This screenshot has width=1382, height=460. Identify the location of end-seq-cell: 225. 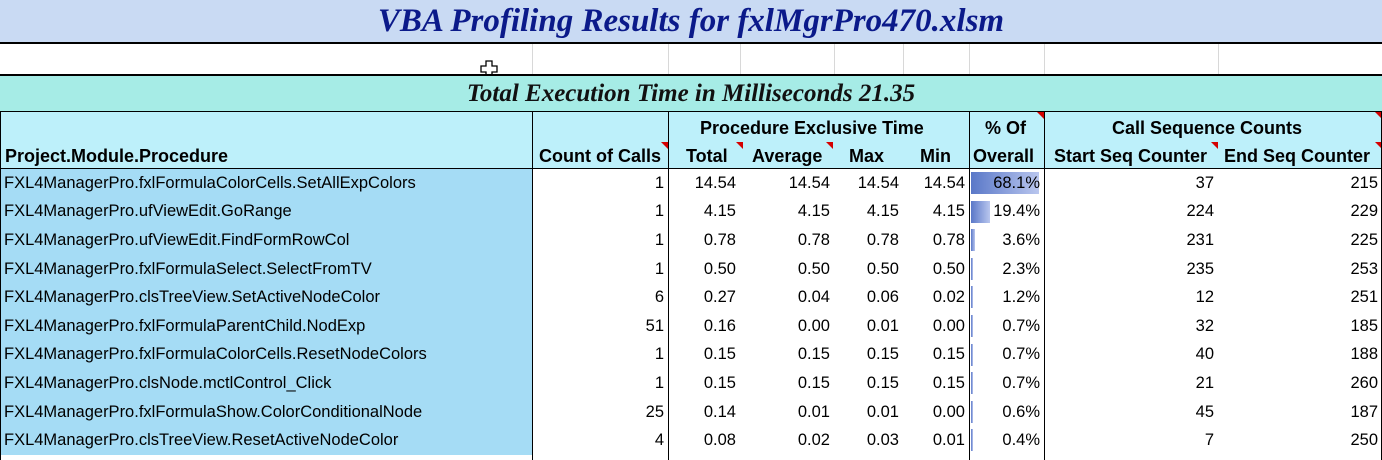
(1300, 240).